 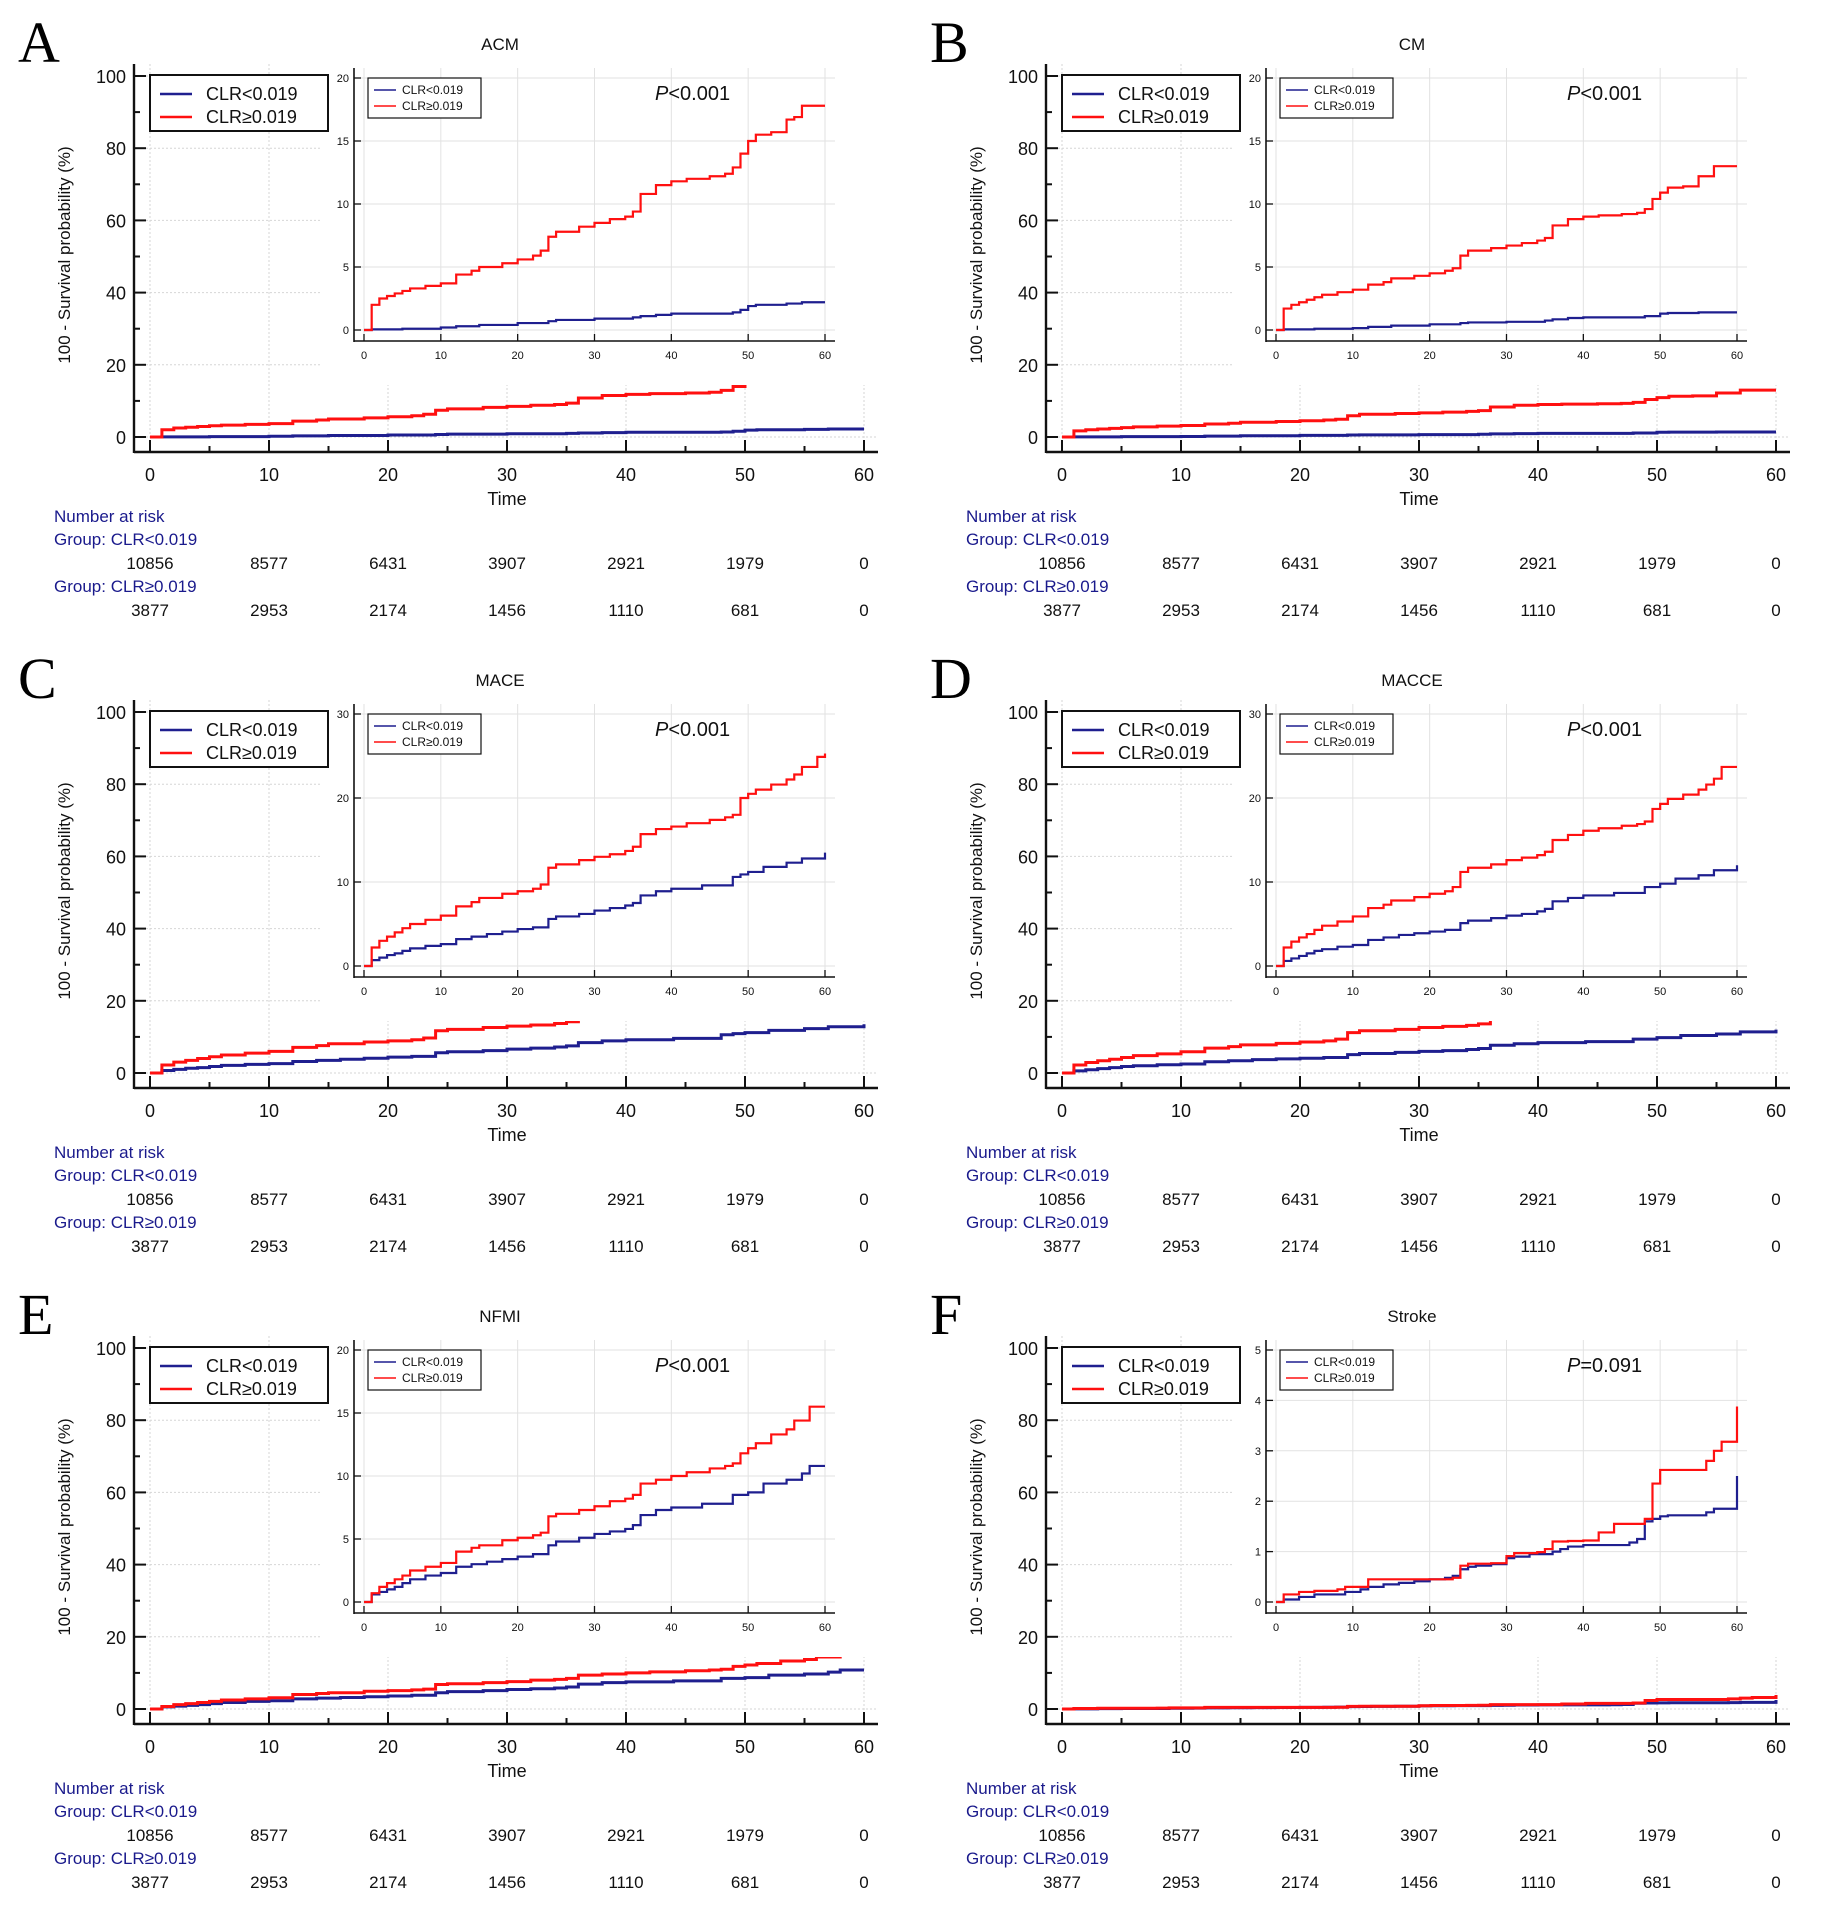 I want to click on x-tick-label: 20, so click(x=388, y=1747).